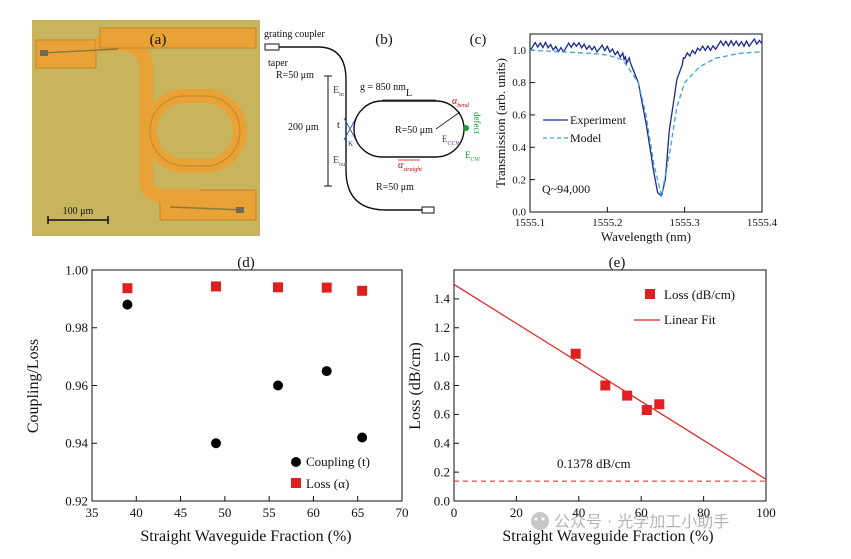 This screenshot has width=851, height=559. I want to click on scale-bar-label: 100 μm, so click(78, 211).